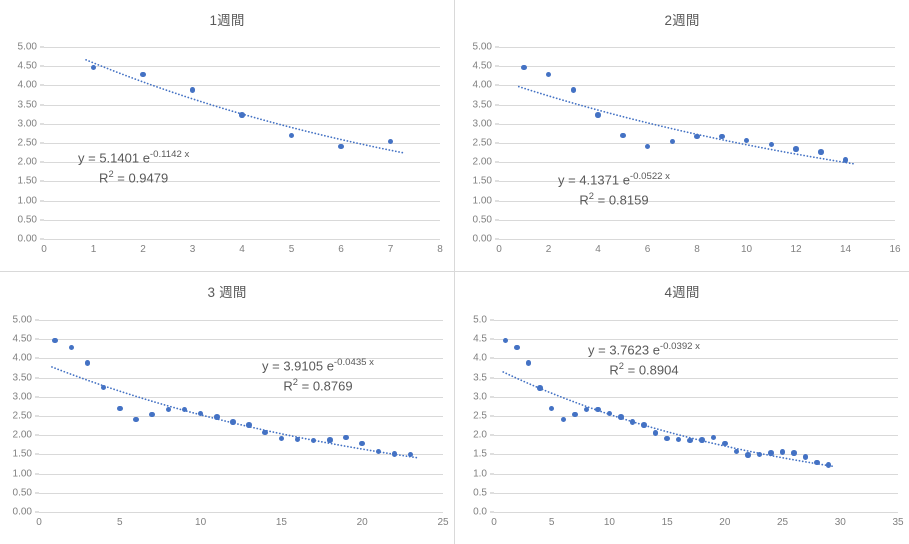  Describe the element at coordinates (362, 522) in the screenshot. I see `x-axis-tick-label: 20` at that location.